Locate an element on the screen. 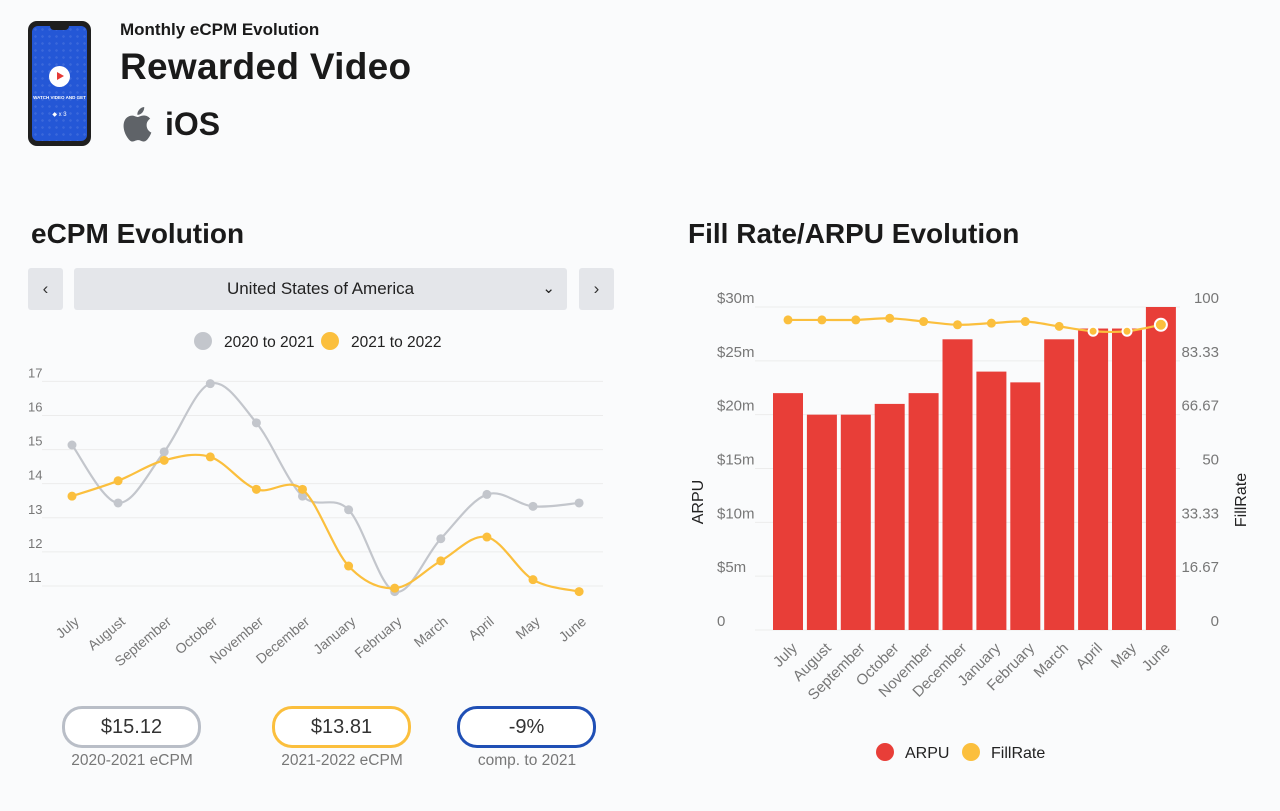  stat-value-2020: $15.12 is located at coordinates (131, 726).